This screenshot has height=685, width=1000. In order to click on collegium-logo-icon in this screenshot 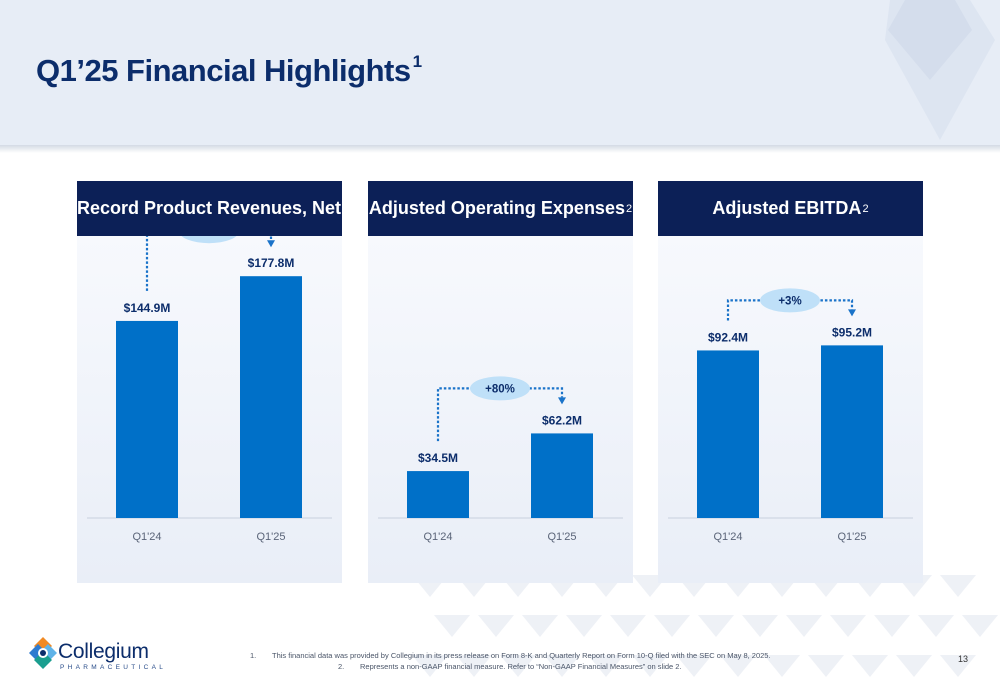, I will do `click(43, 653)`.